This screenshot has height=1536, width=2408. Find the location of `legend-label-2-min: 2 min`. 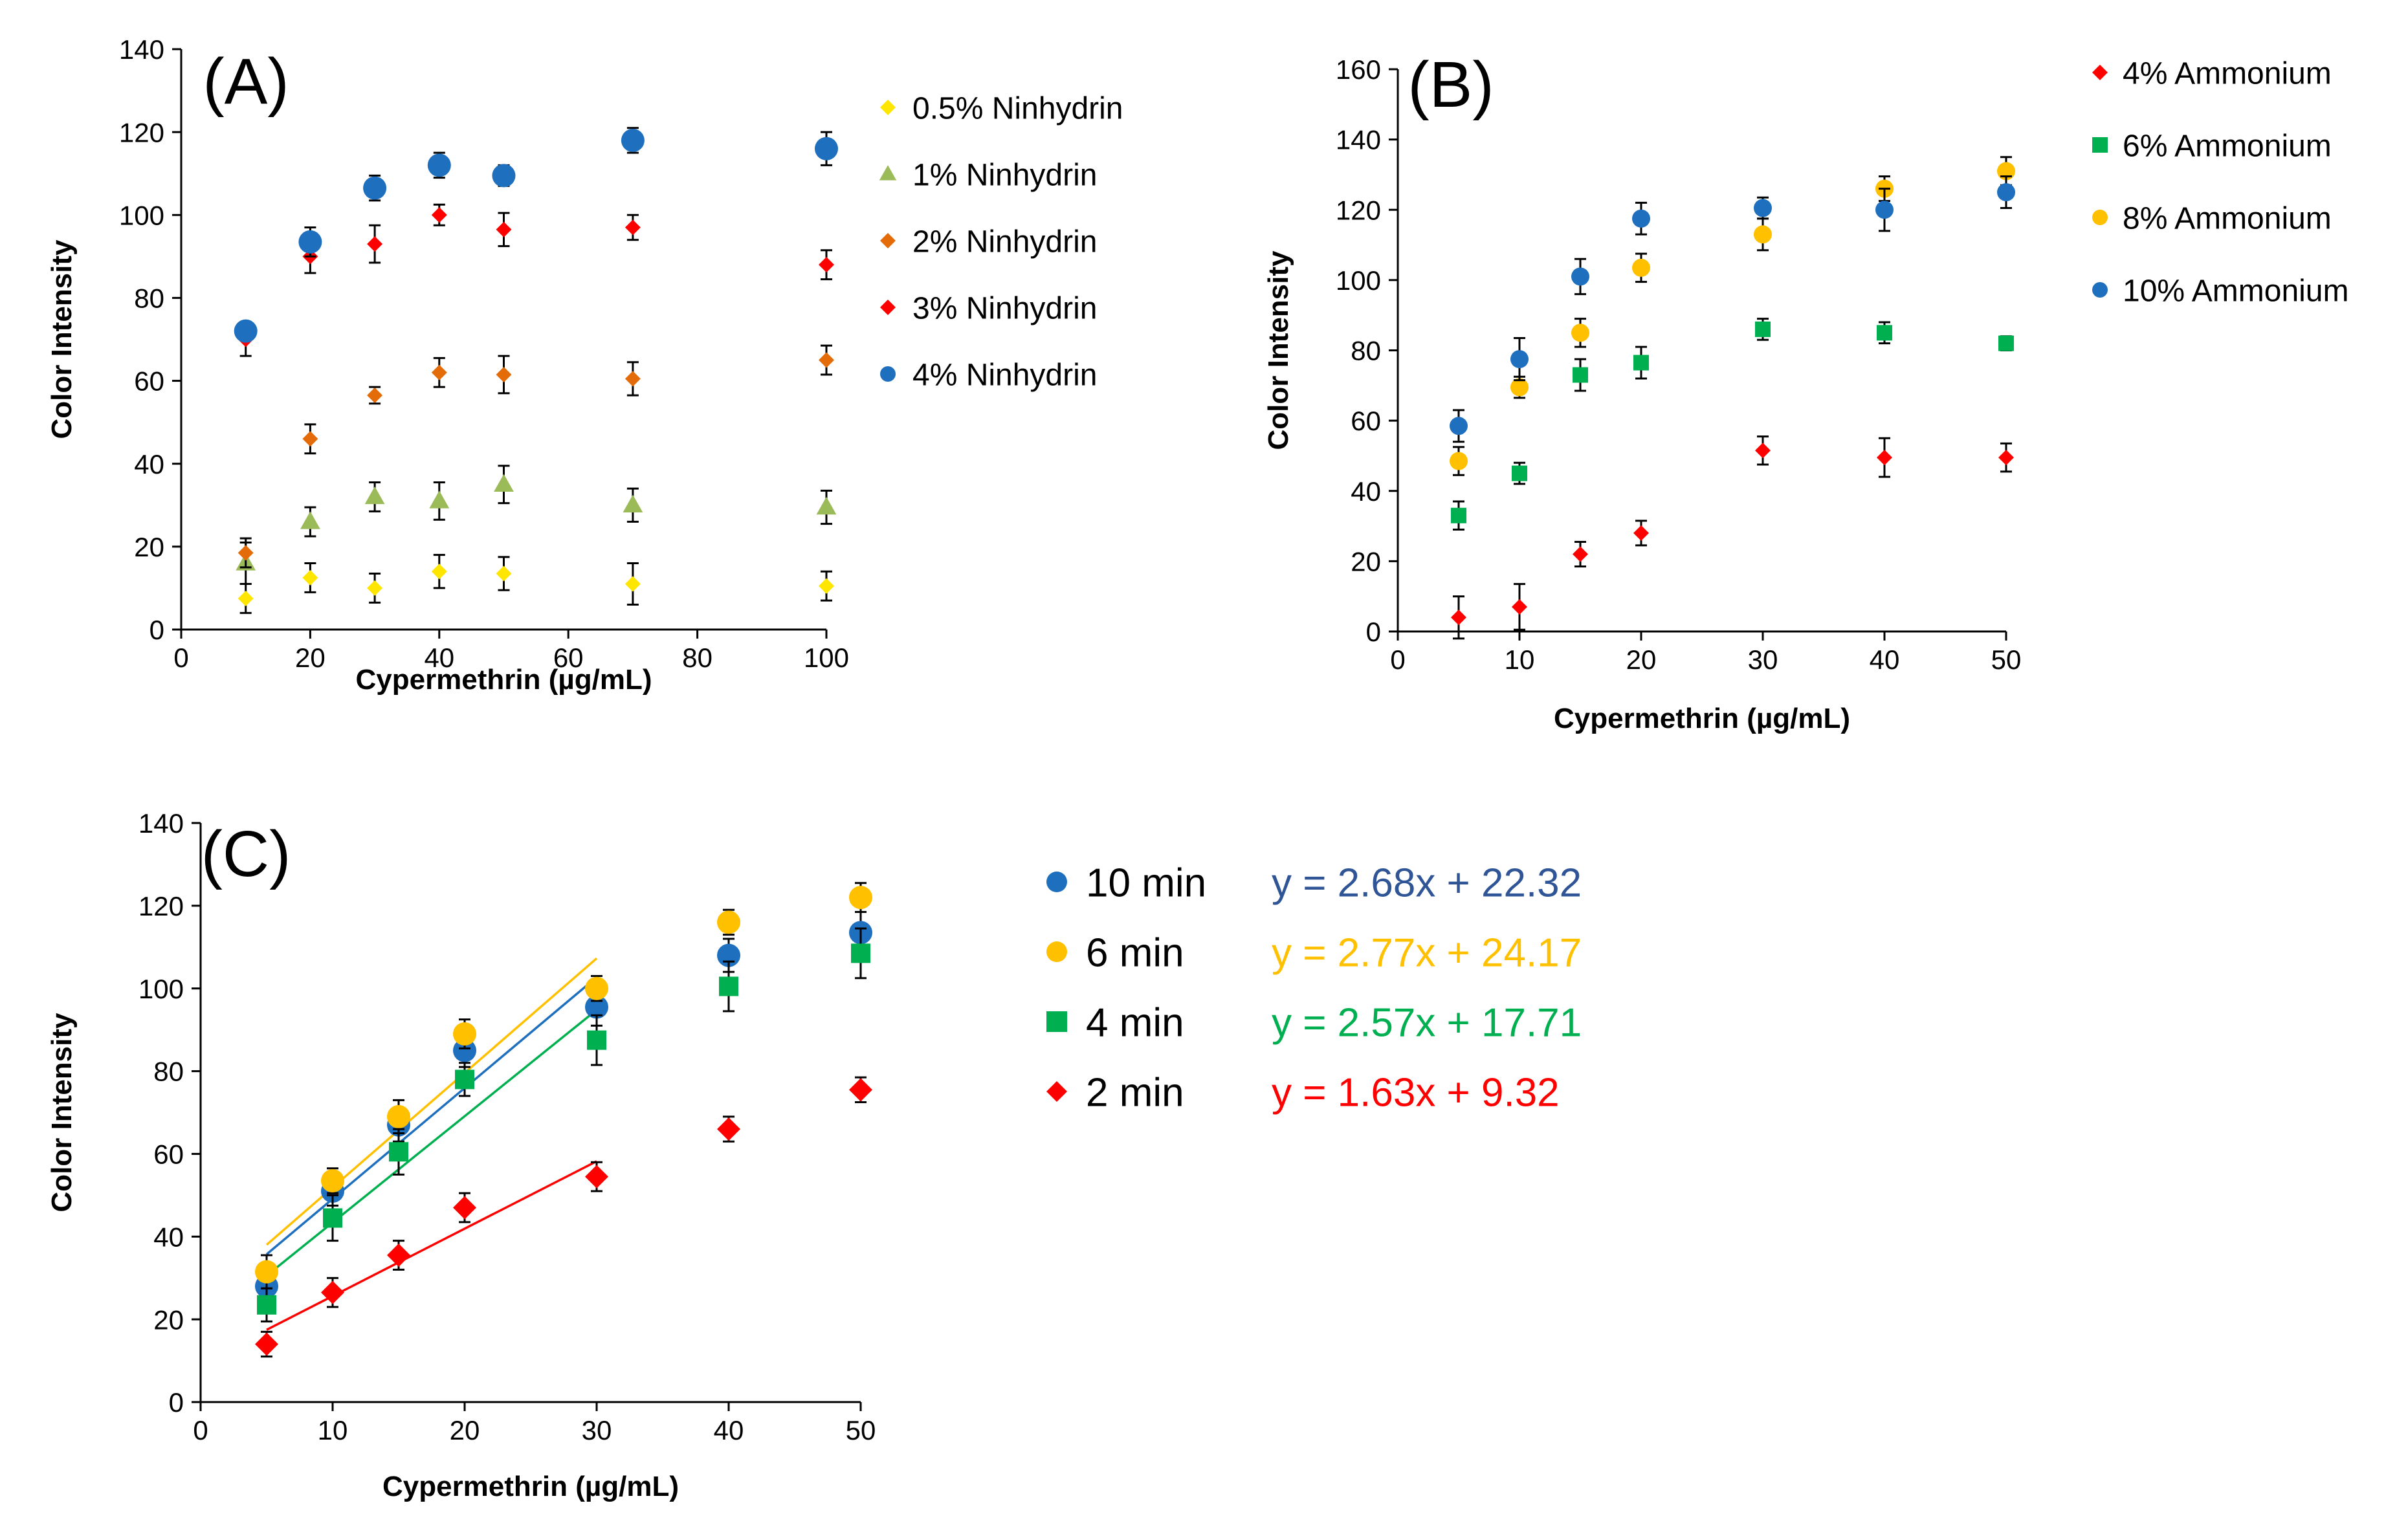

legend-label-2-min: 2 min is located at coordinates (1135, 1092).